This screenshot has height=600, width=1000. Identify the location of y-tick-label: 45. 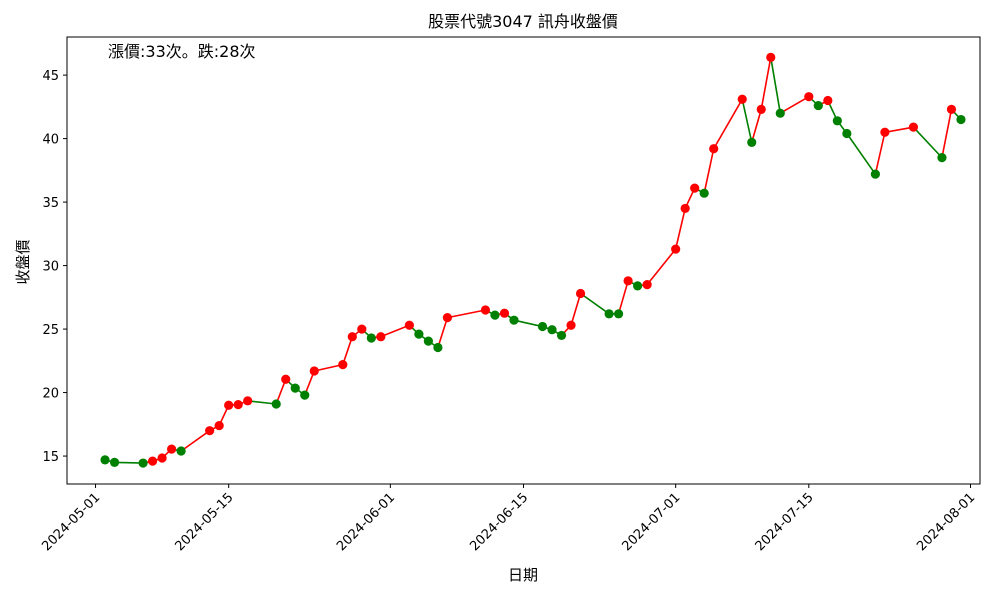
(50, 76).